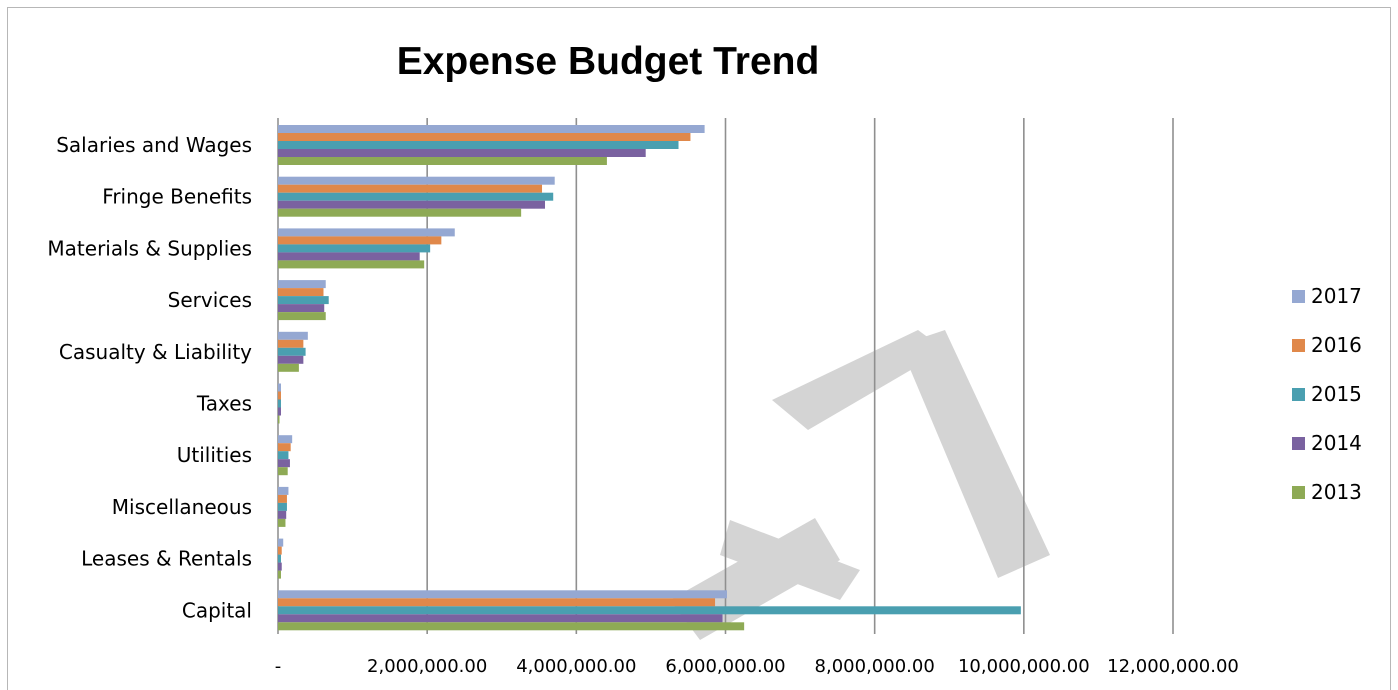 This screenshot has width=1398, height=690. Describe the element at coordinates (1336, 345) in the screenshot. I see `legend-label: 2016` at that location.